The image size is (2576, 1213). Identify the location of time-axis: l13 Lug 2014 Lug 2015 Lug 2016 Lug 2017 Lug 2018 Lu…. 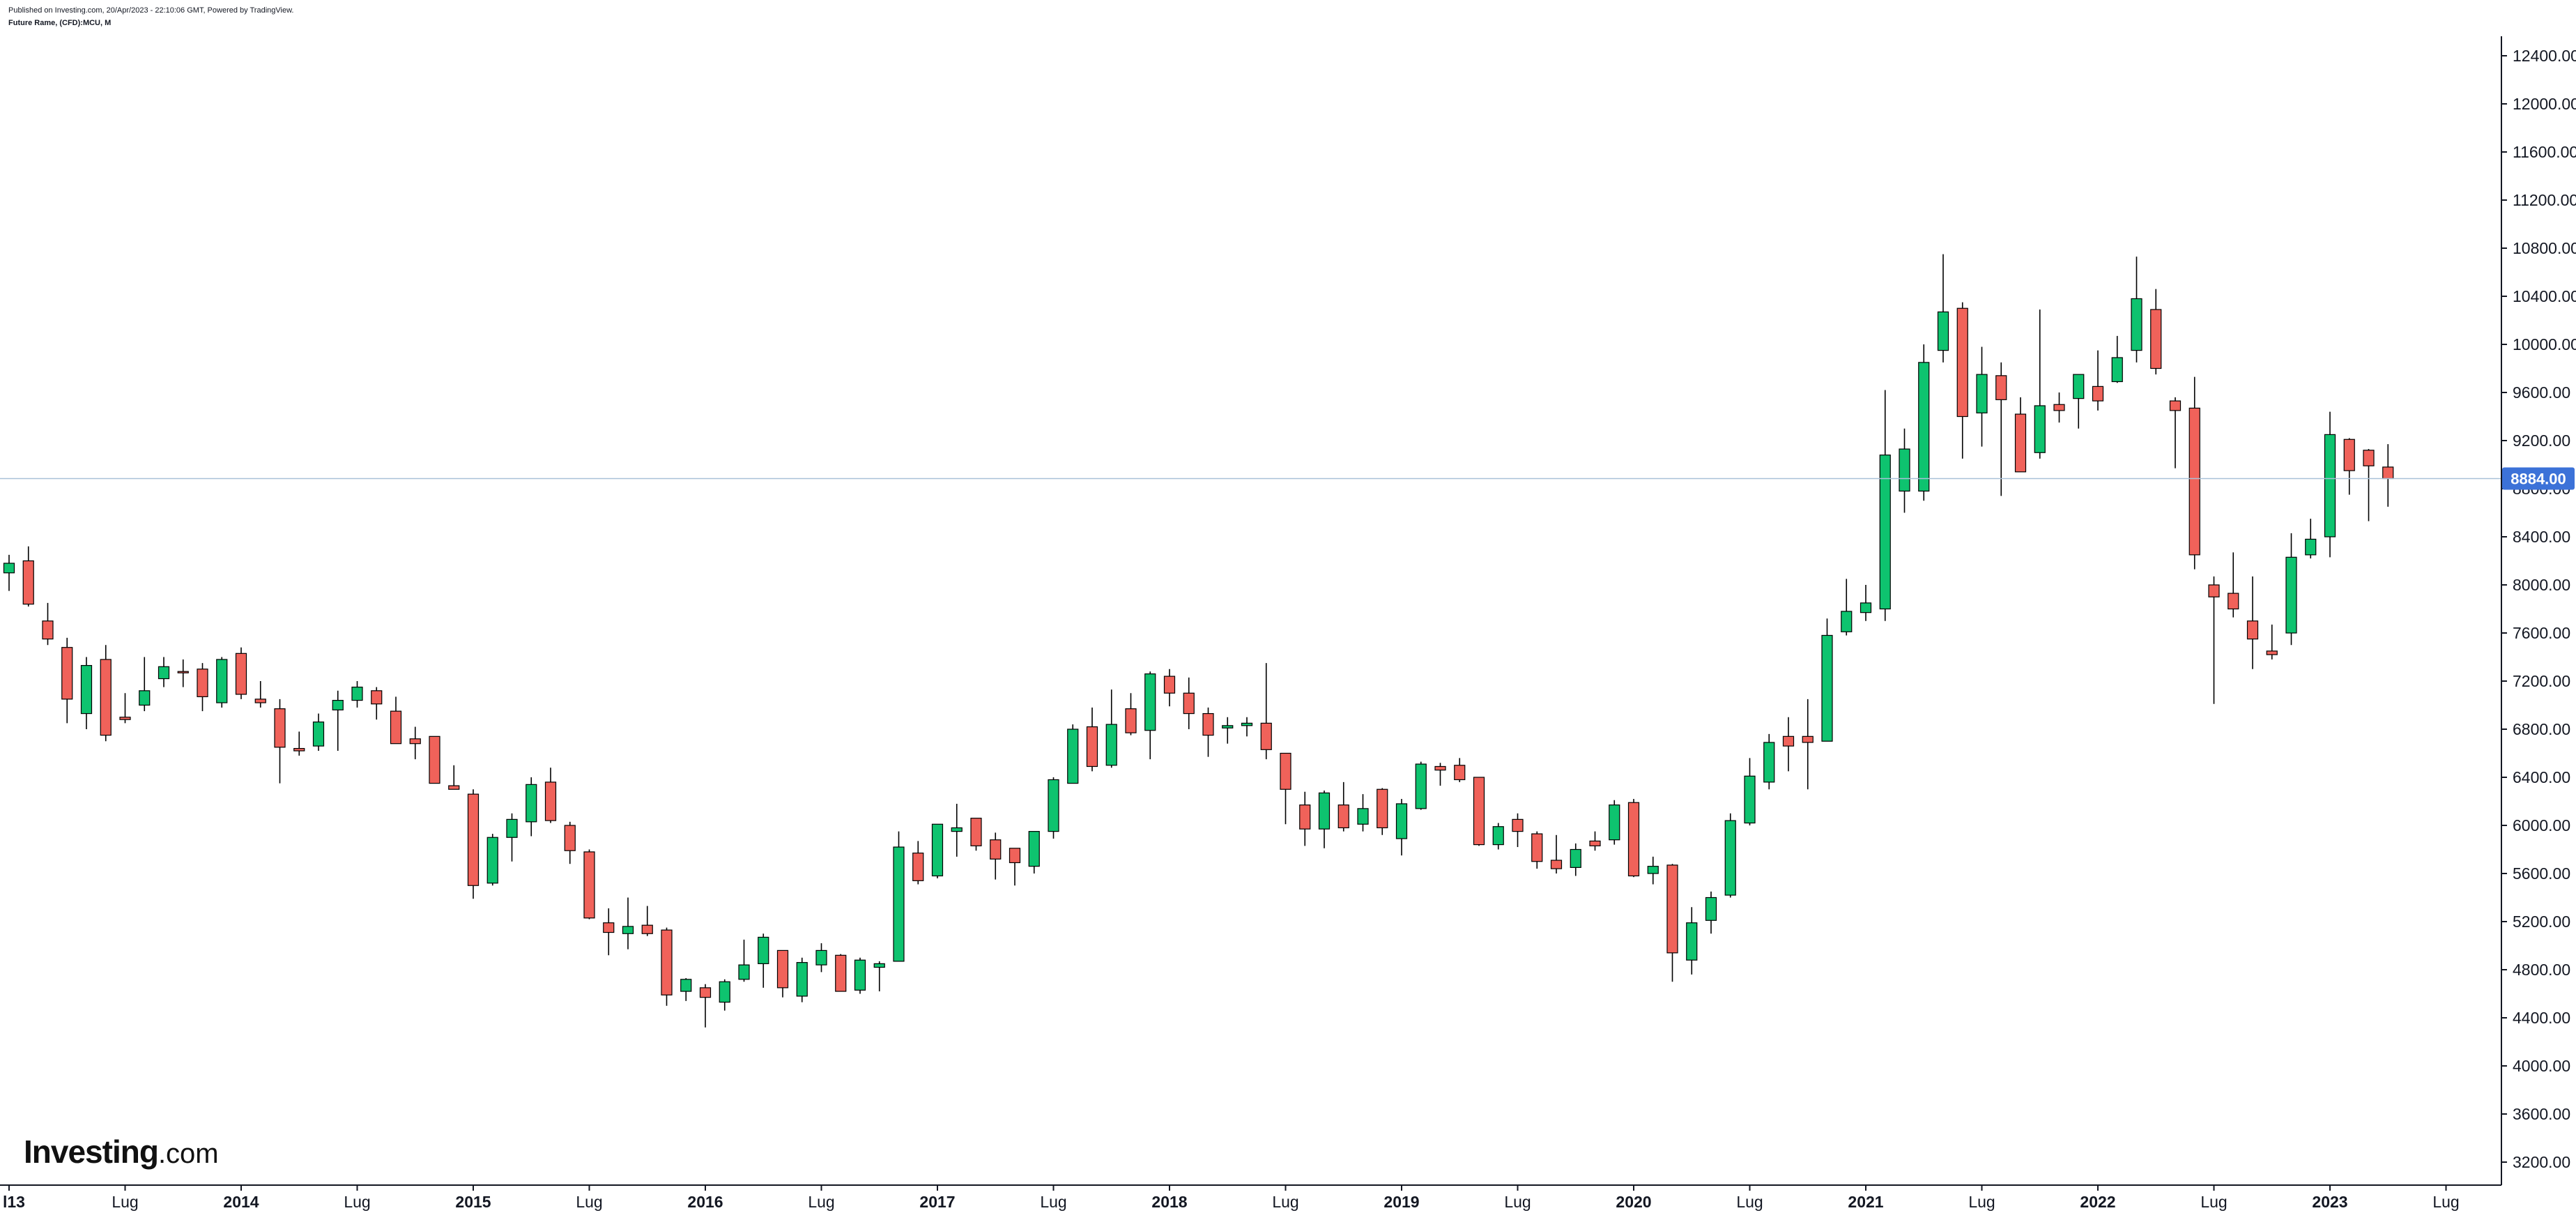
(1231, 1198).